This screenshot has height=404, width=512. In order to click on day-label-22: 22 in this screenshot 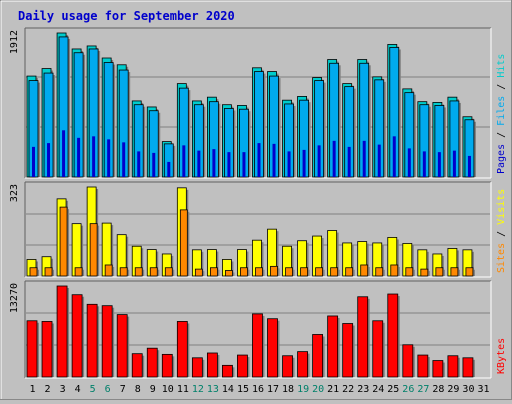, I will do `click(348, 389)`.